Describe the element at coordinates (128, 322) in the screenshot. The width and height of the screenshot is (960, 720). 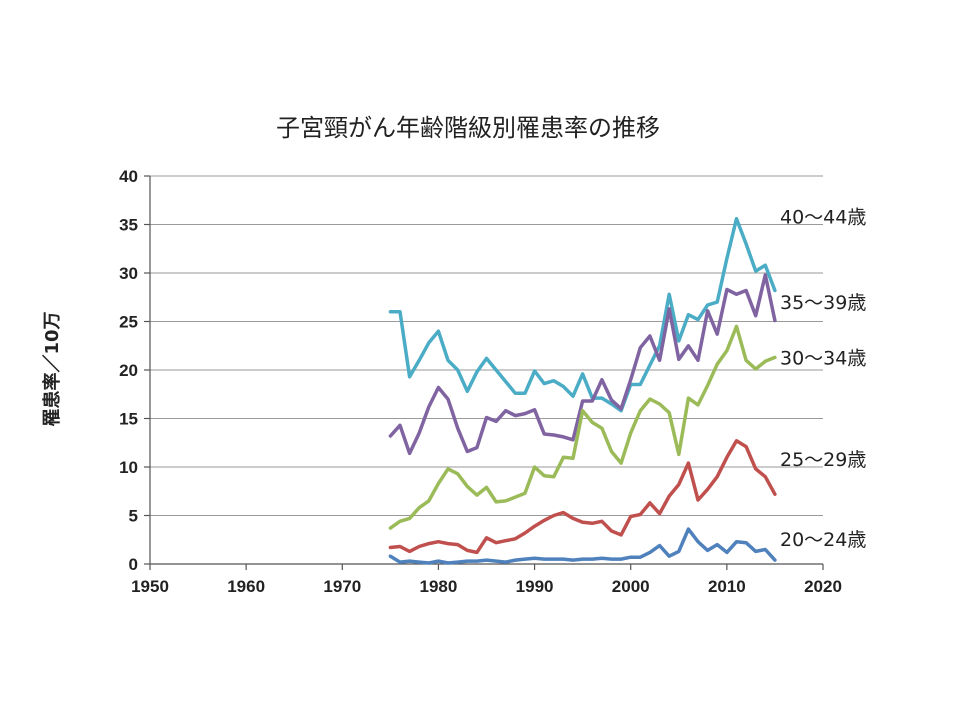
I see `y-tick-label: 25` at that location.